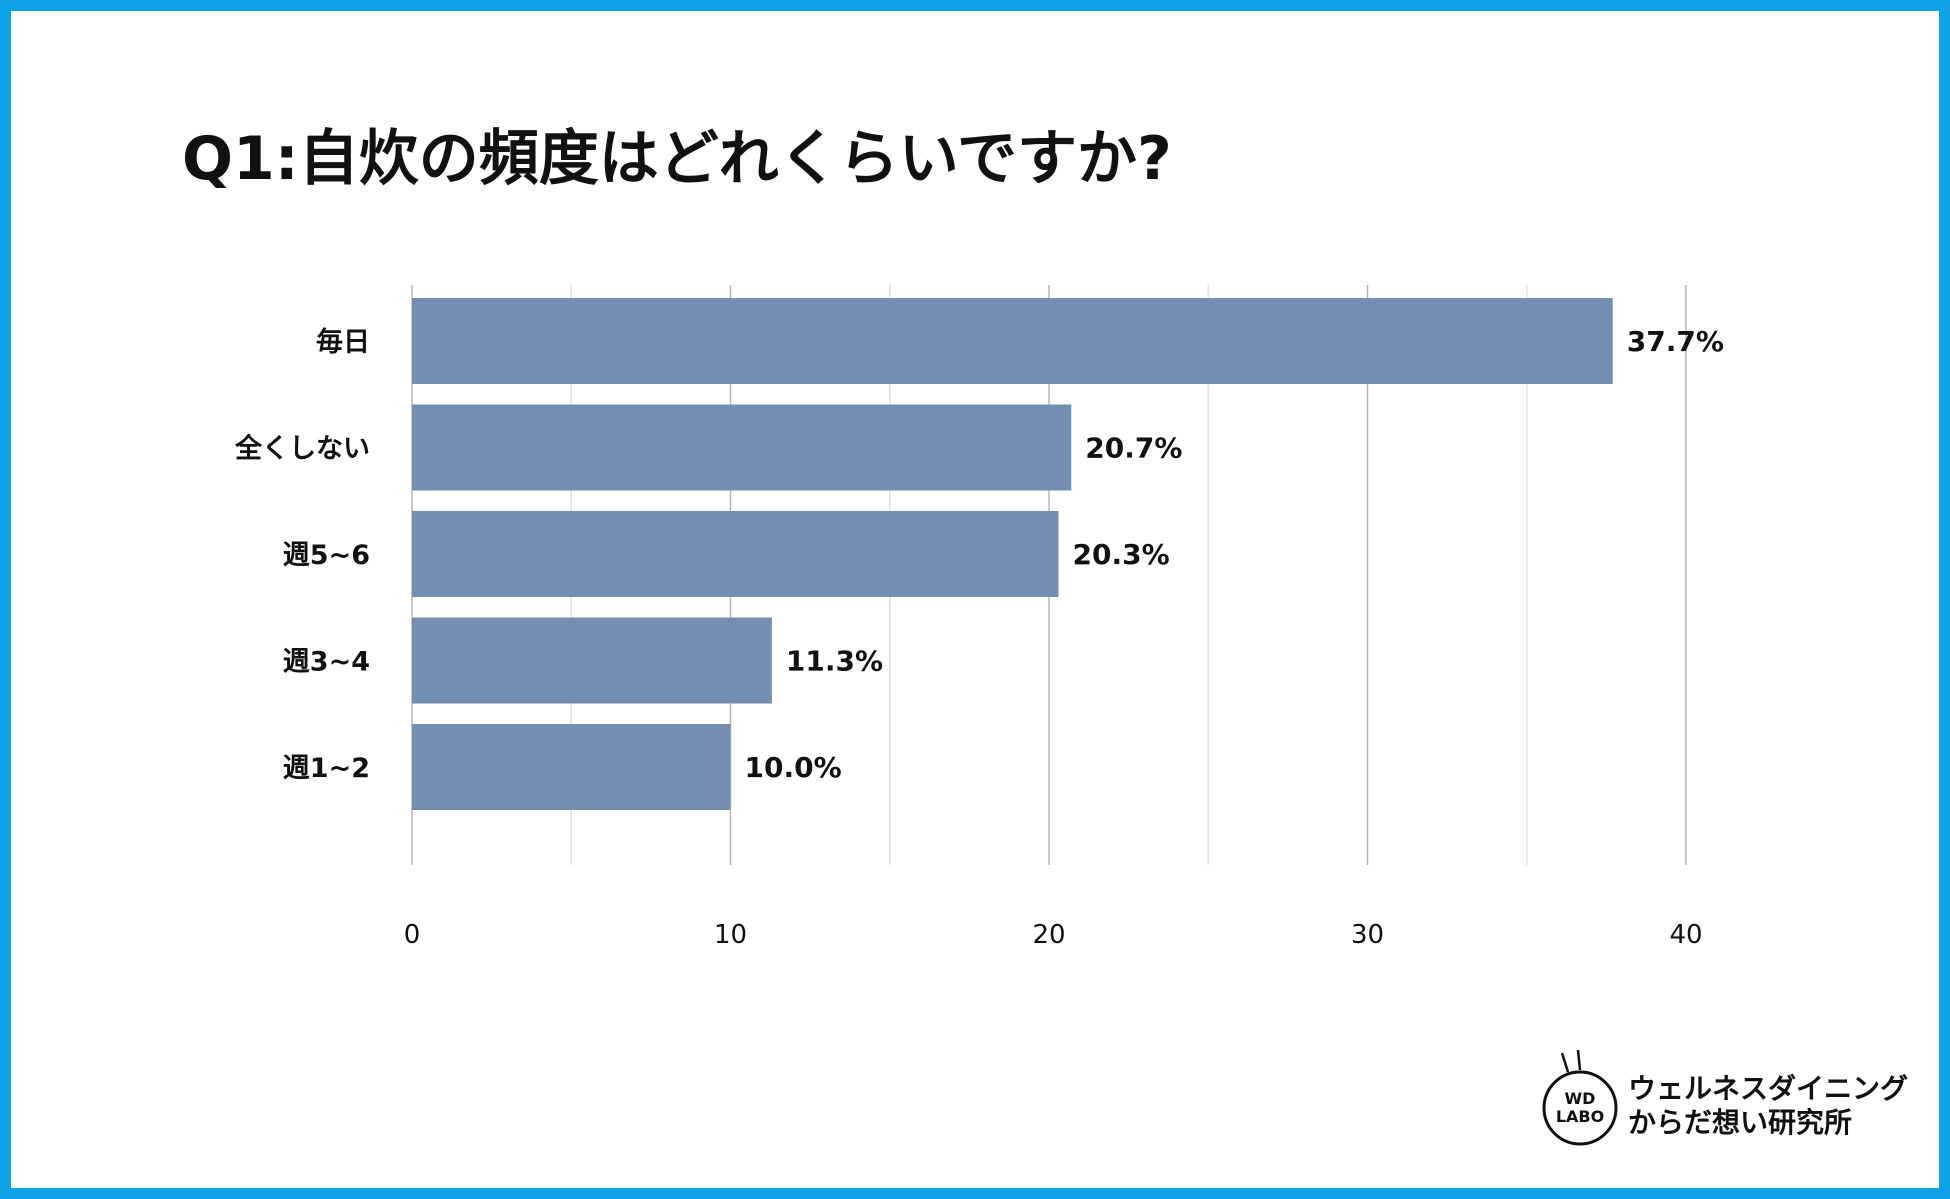 This screenshot has width=1950, height=1199. Describe the element at coordinates (730, 935) in the screenshot. I see `x-tick-label: 10` at that location.